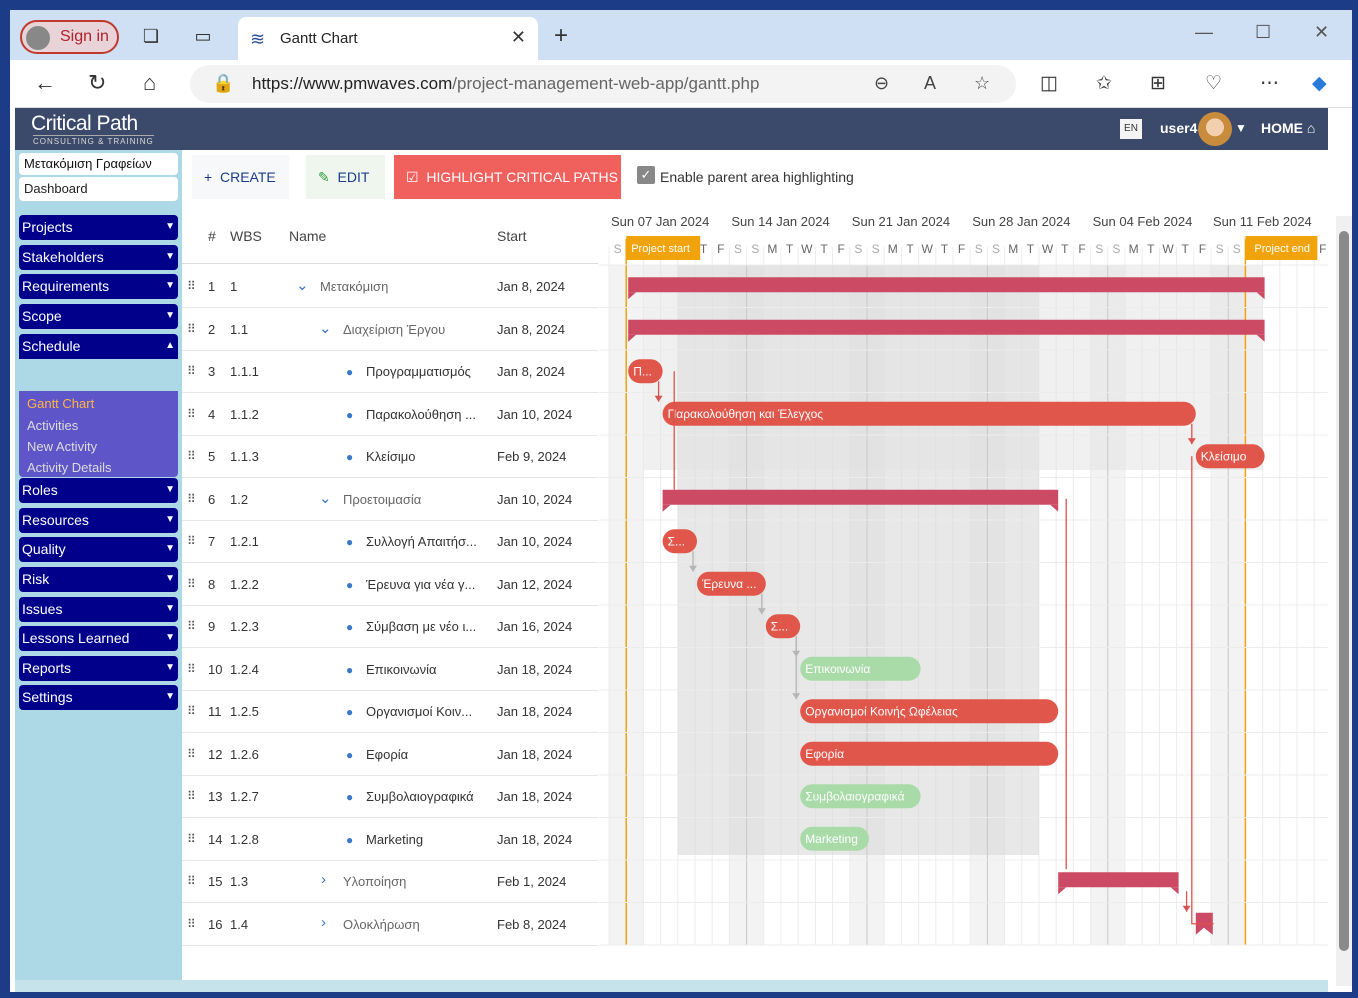 The height and width of the screenshot is (998, 1358). Describe the element at coordinates (390, 796) in the screenshot. I see `table-row: ⠿ 13 1.2.7 ● Συμβολαιογραφικά Jan 18, 2024` at that location.